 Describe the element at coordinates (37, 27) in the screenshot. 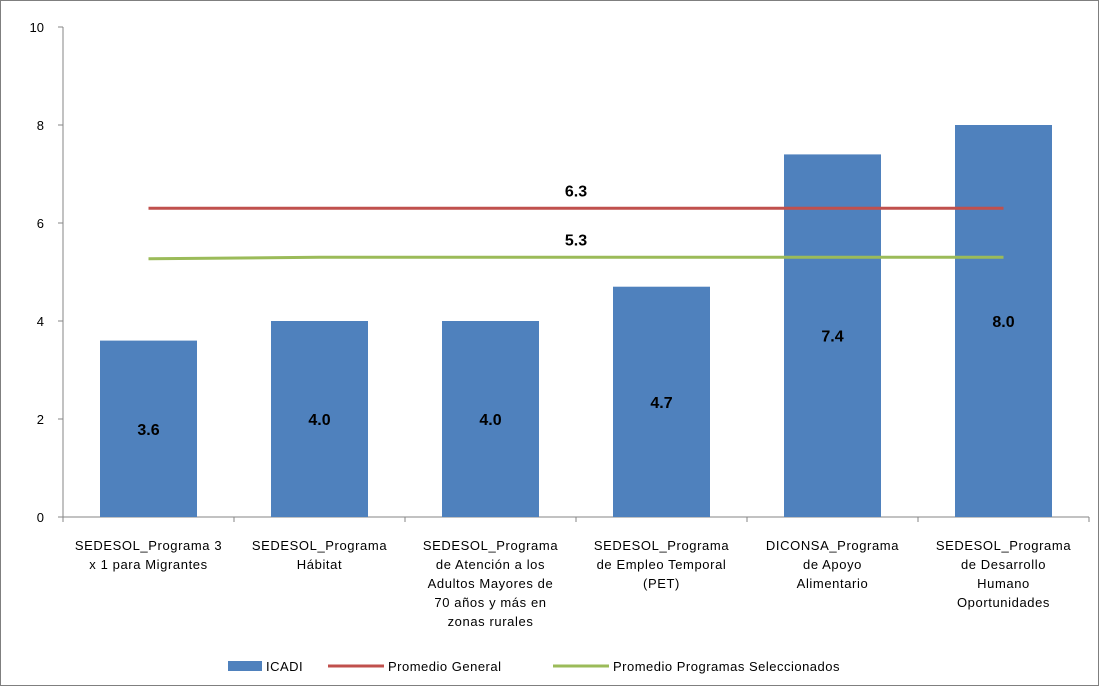

I see `y-tick-label: 10` at that location.